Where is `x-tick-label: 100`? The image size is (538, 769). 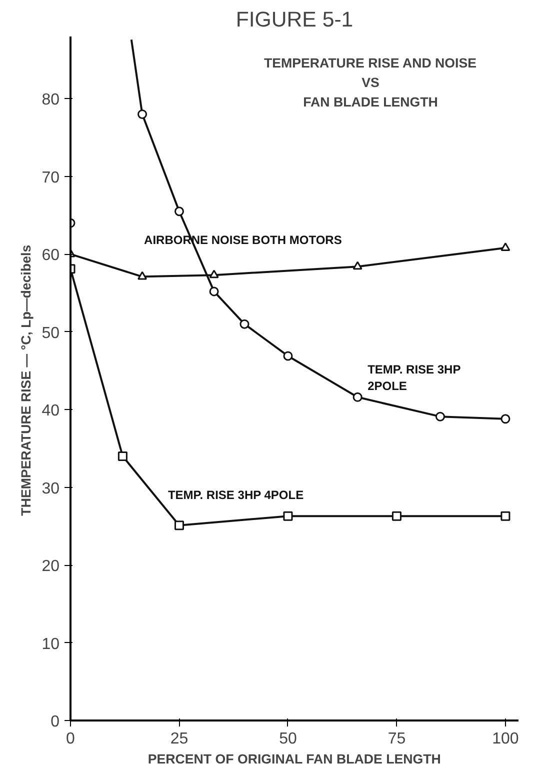
x-tick-label: 100 is located at coordinates (505, 739).